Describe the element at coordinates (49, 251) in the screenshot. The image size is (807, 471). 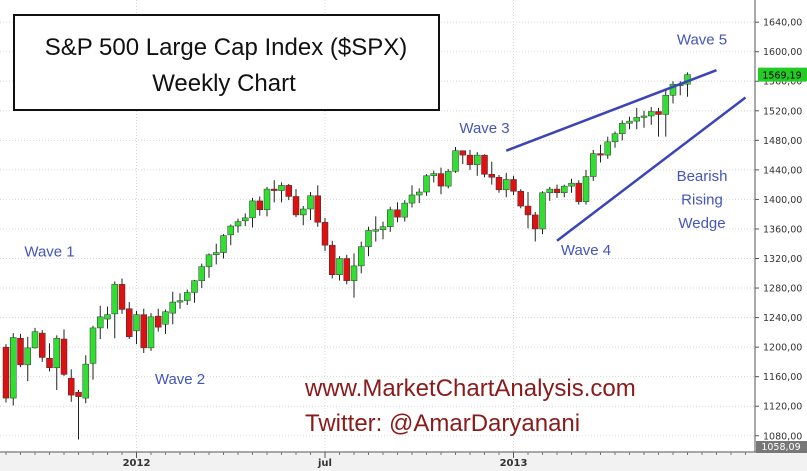
I see `wave-annotation: Wave 1` at that location.